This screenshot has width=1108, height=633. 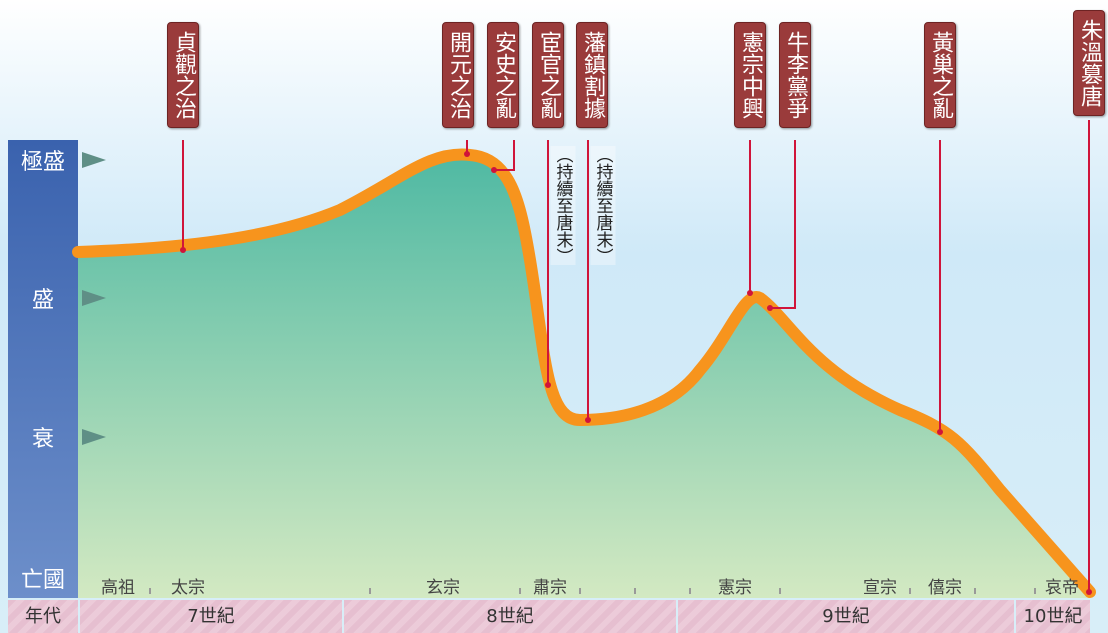 I want to click on emperor: 哀帝, so click(x=1062, y=588).